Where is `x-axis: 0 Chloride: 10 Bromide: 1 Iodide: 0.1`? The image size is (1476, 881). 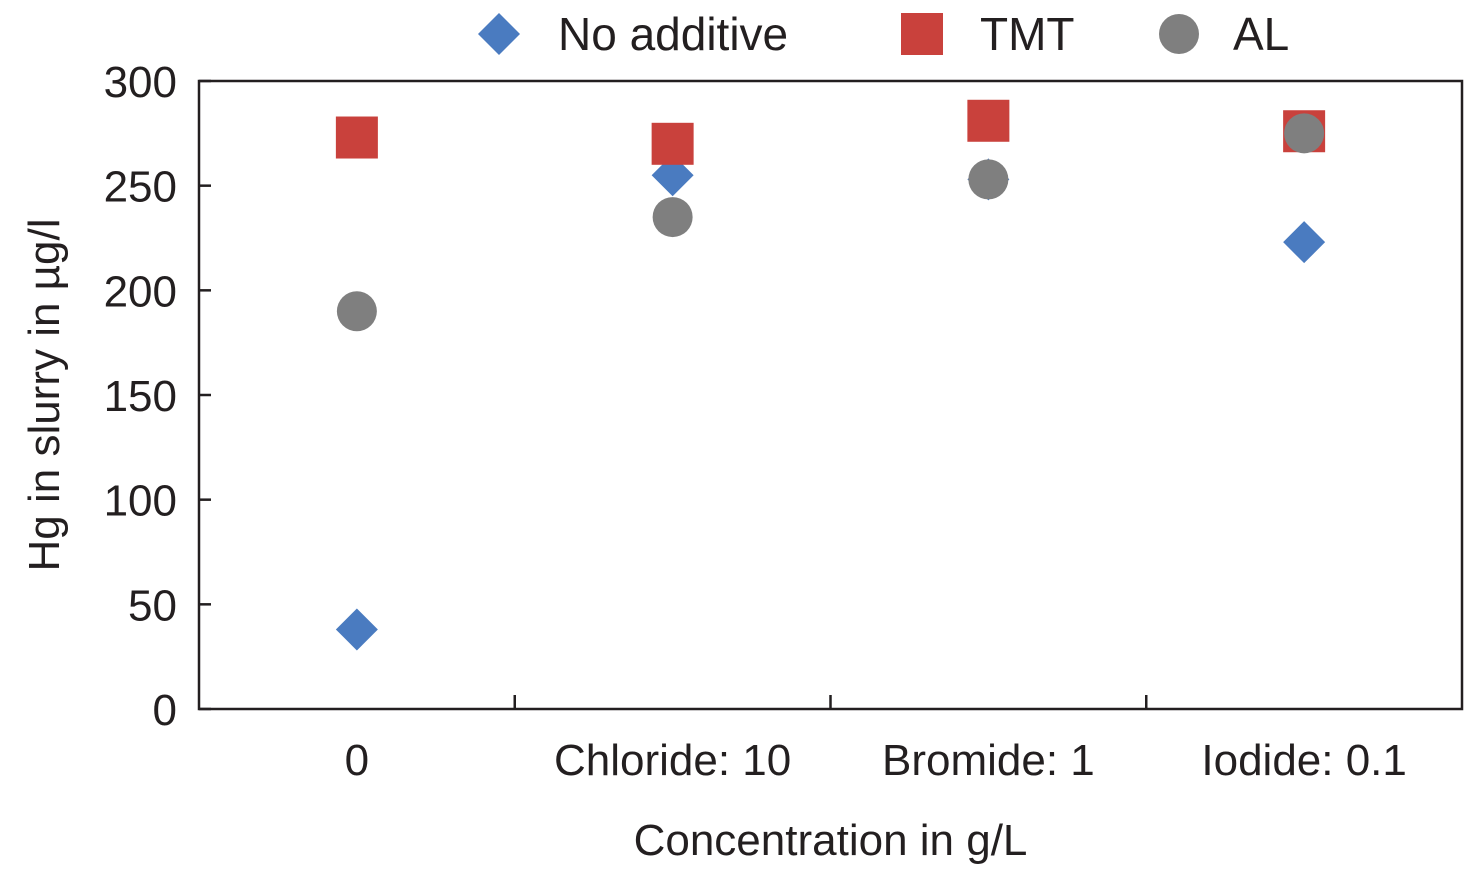 x-axis: 0 Chloride: 10 Bromide: 1 Iodide: 0.1 is located at coordinates (876, 740).